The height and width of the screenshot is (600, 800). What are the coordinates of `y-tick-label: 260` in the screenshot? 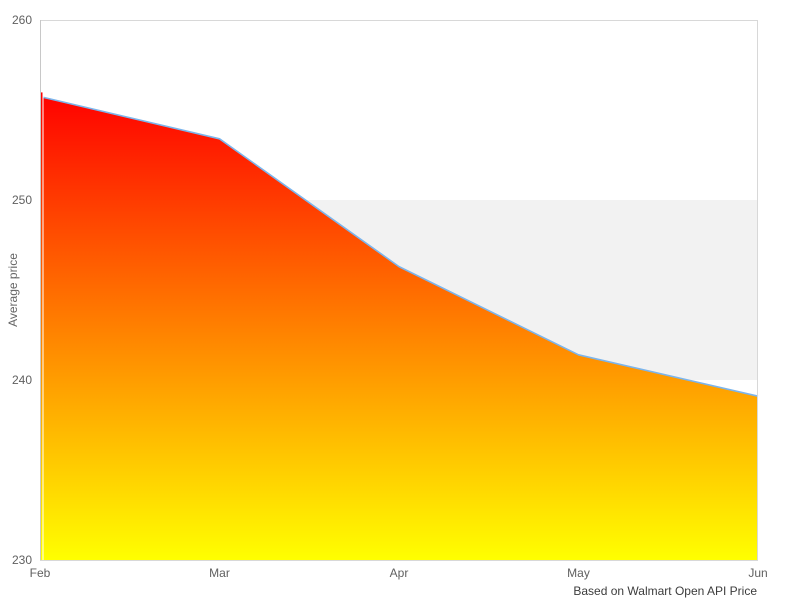 It's located at (22, 20).